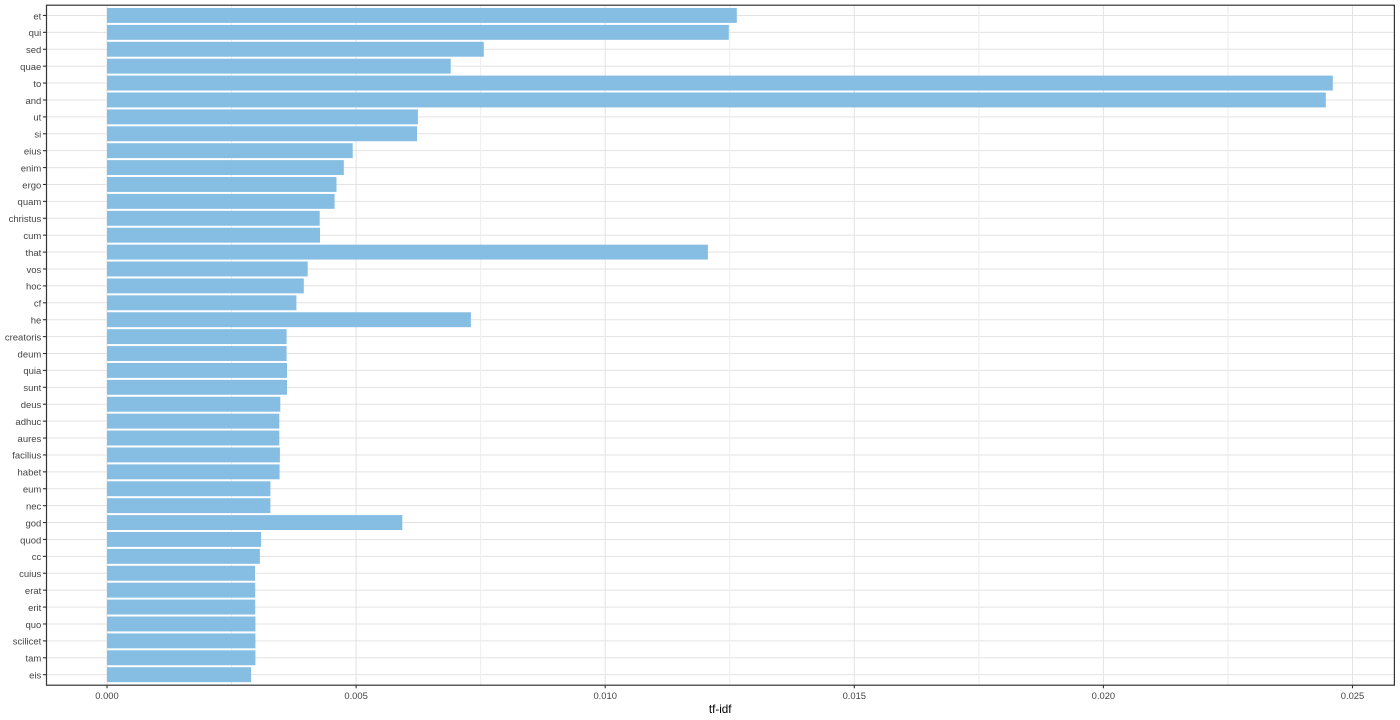 The width and height of the screenshot is (1400, 720). I want to click on svg-text: hoc, so click(34, 287).